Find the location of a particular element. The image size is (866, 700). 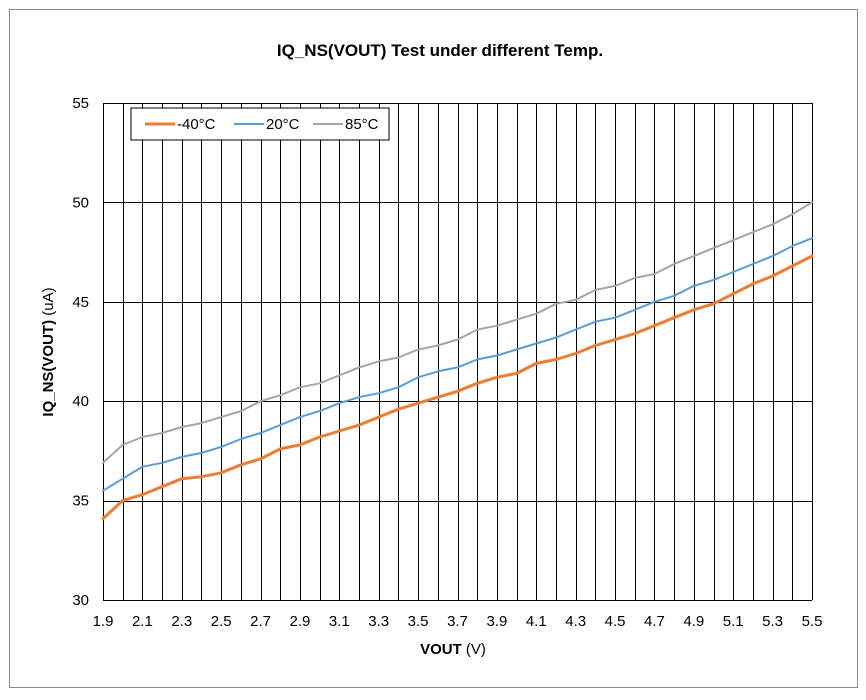

x-axis-unit: (V) is located at coordinates (474, 649).